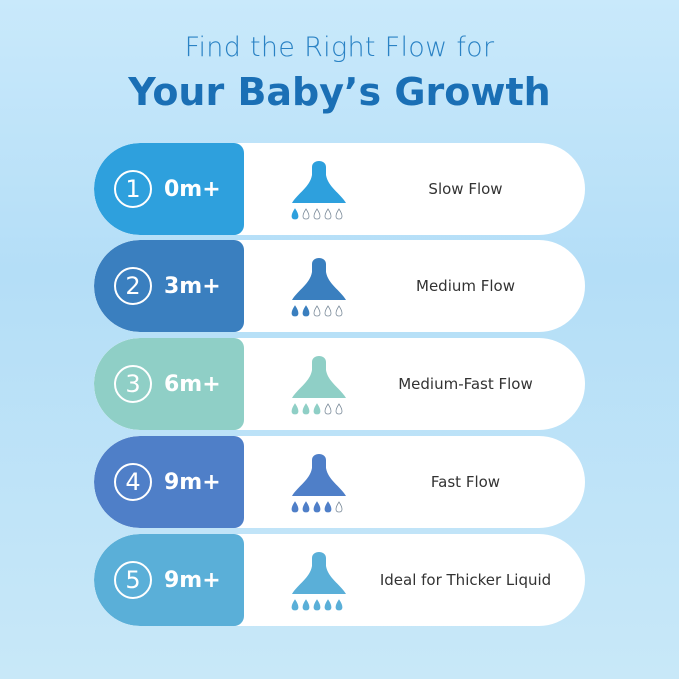 The image size is (679, 679). I want to click on flow-row: 5 9m+ Ideal for Thicker Liquid, so click(339, 580).